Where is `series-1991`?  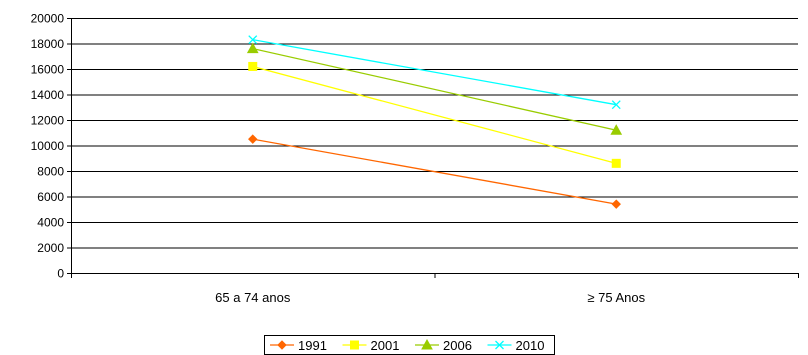 series-1991 is located at coordinates (434, 171).